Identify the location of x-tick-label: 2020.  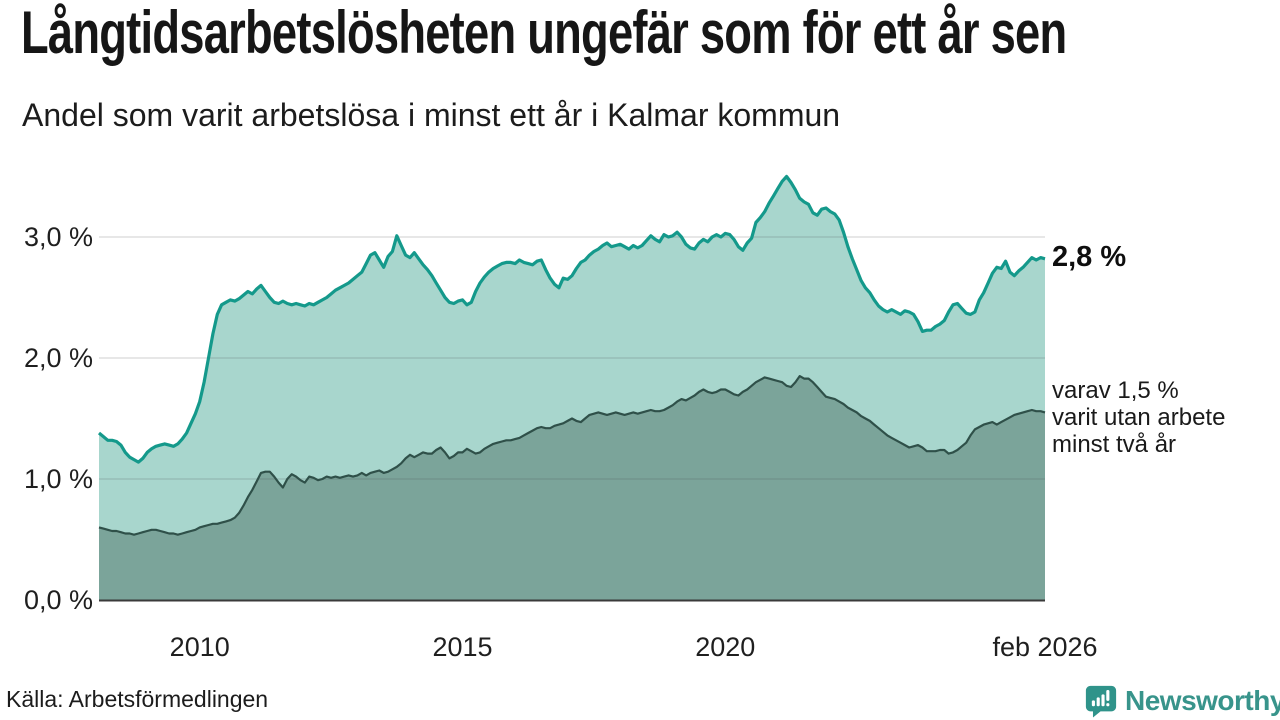
(725, 647).